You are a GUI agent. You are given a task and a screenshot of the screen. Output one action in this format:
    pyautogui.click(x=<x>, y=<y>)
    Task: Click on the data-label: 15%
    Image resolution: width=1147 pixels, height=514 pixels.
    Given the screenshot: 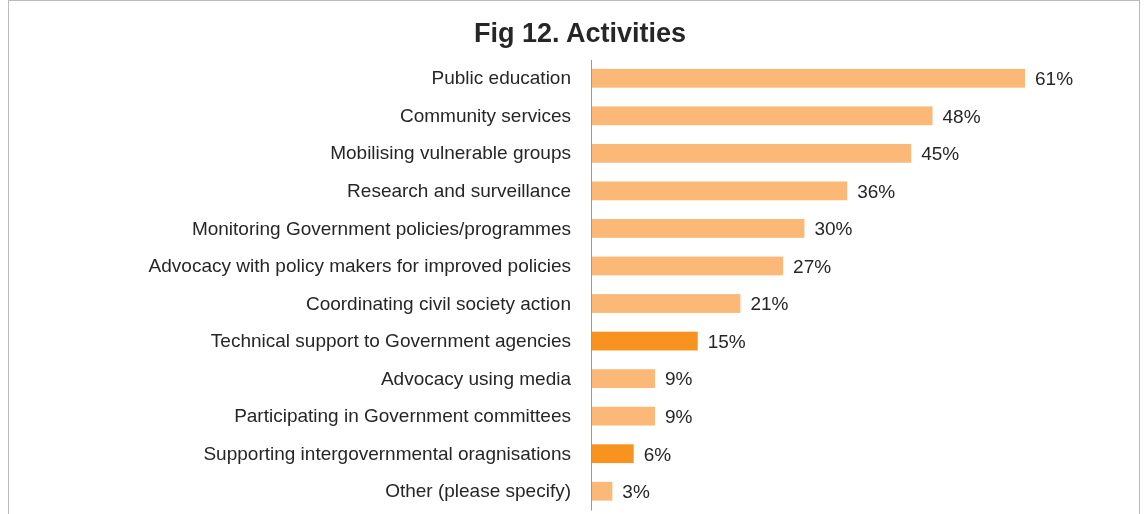 What is the action you would take?
    pyautogui.click(x=726, y=341)
    